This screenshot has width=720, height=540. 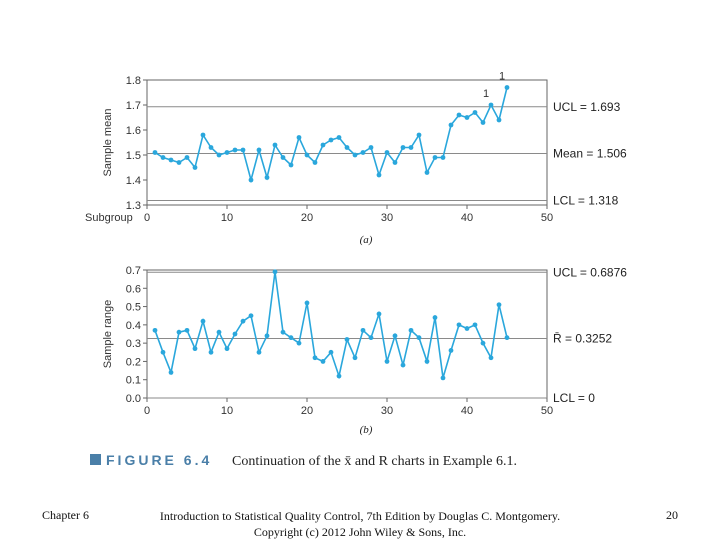 What do you see at coordinates (147, 218) in the screenshot?
I see `x-tick-label: 0` at bounding box center [147, 218].